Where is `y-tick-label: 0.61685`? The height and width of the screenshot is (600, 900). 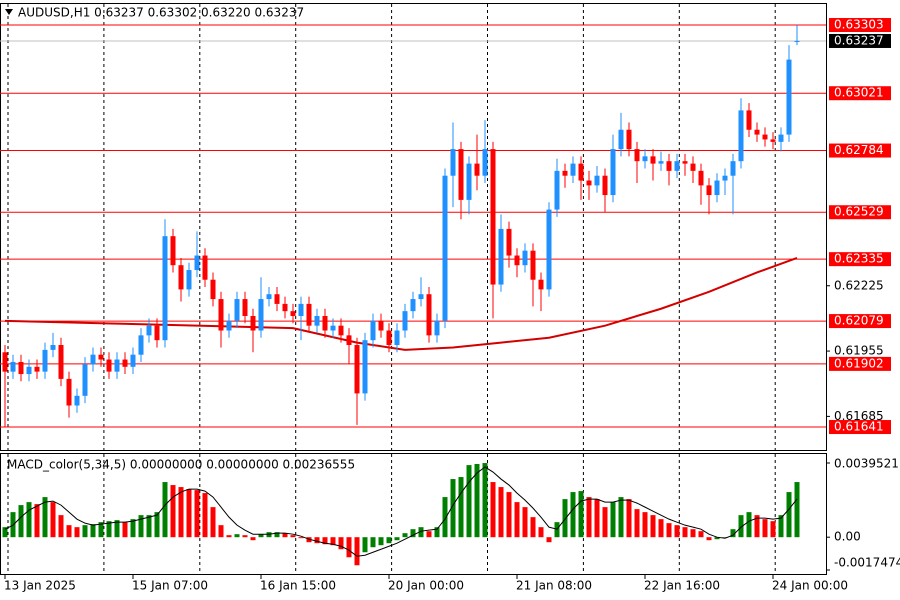
y-tick-label: 0.61685 is located at coordinates (859, 416).